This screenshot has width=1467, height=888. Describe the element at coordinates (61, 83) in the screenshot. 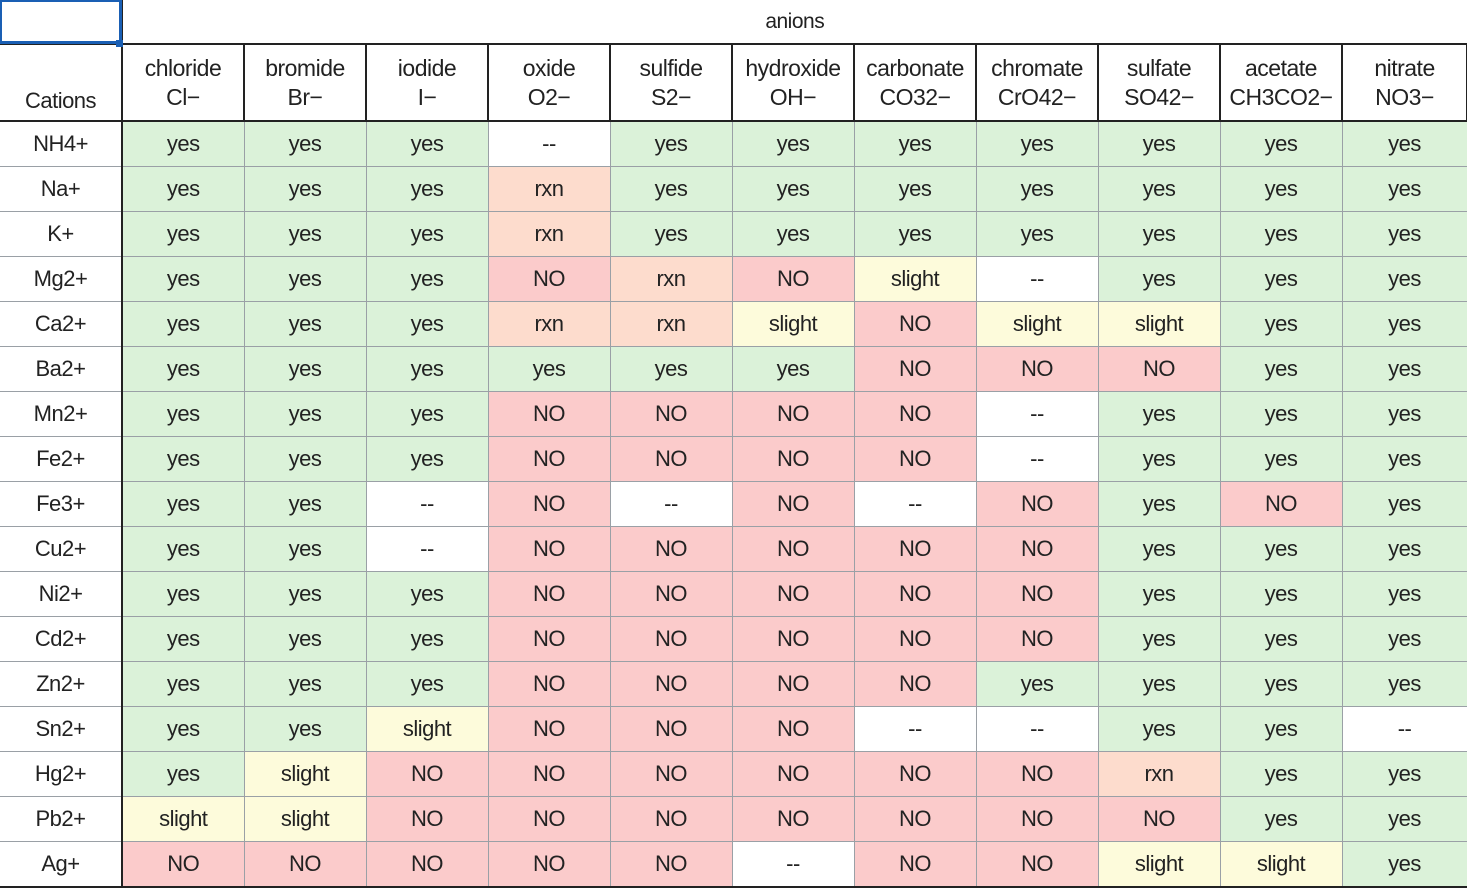

I see `cations-header: Cations` at that location.